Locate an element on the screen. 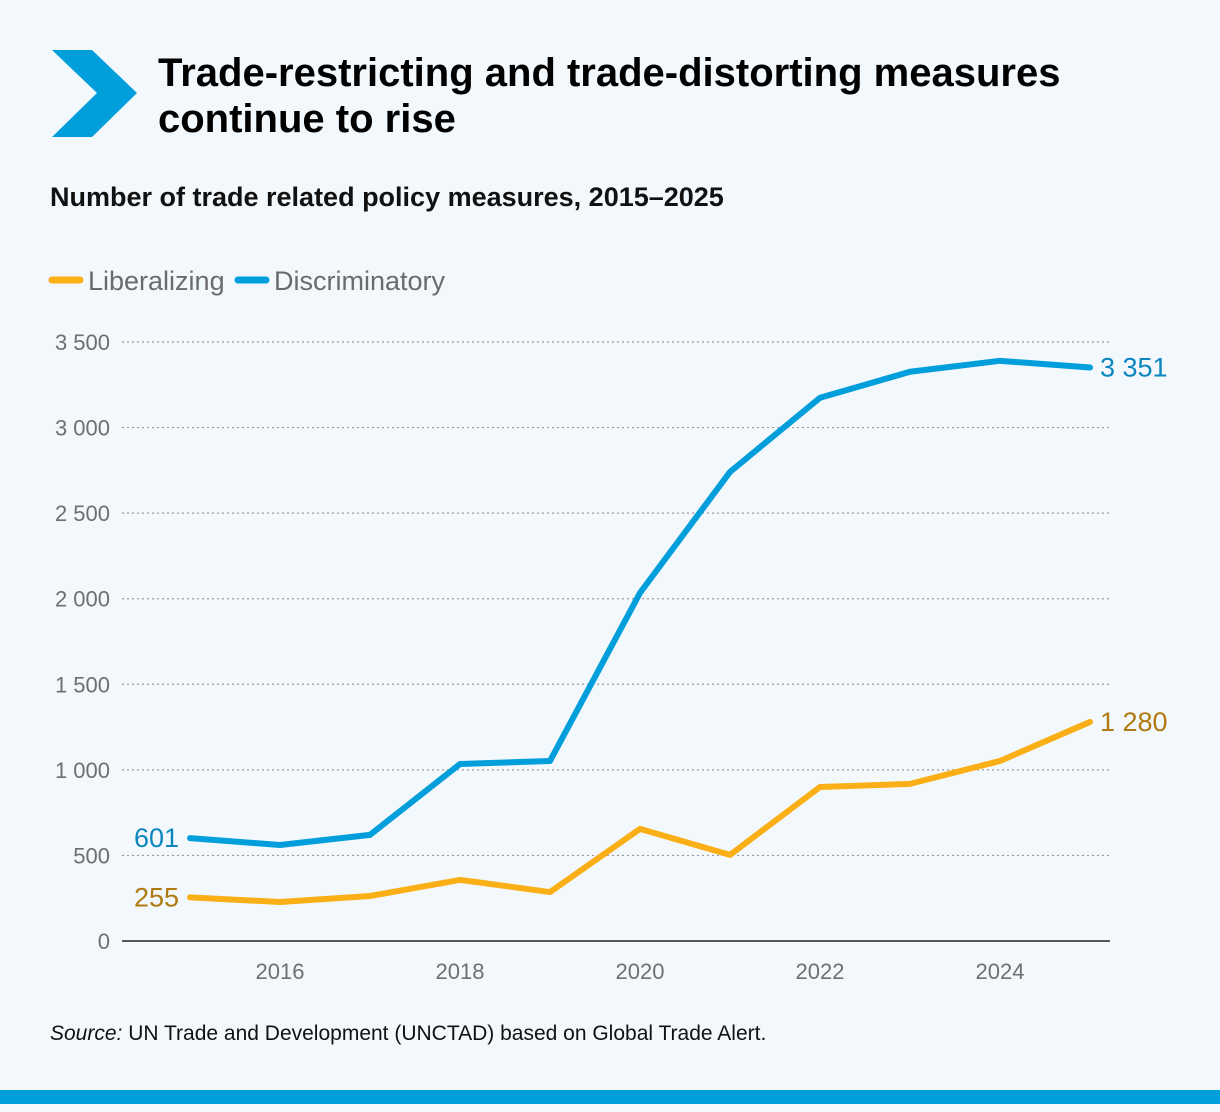  chevron-right-icon is located at coordinates (94, 93).